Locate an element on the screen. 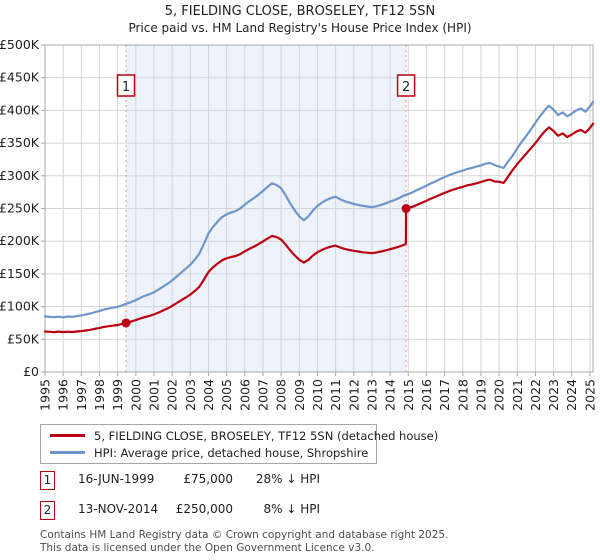 This screenshot has height=560, width=600. x-tick-label: 2020 is located at coordinates (499, 395).